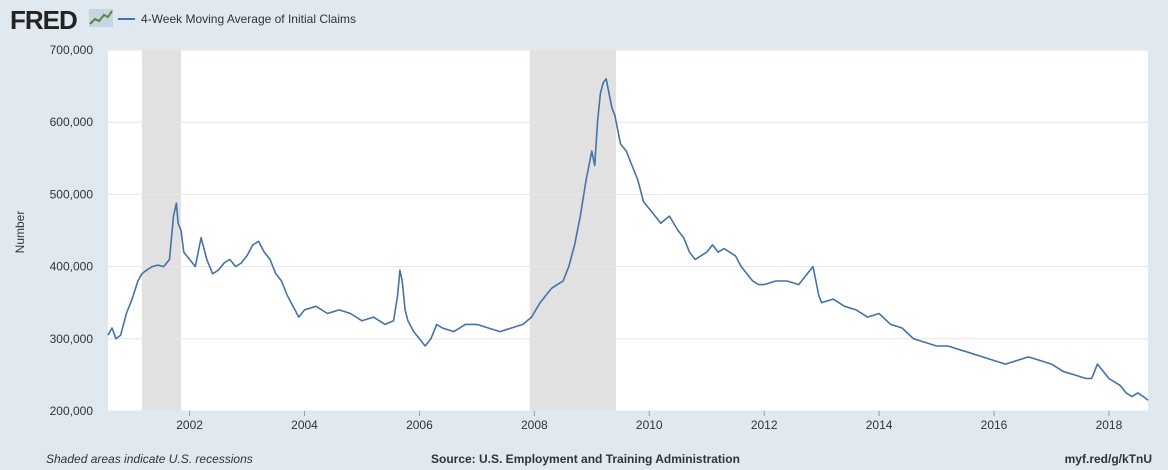 This screenshot has height=470, width=1168. What do you see at coordinates (72, 267) in the screenshot?
I see `y-tick-label: 400,000` at bounding box center [72, 267].